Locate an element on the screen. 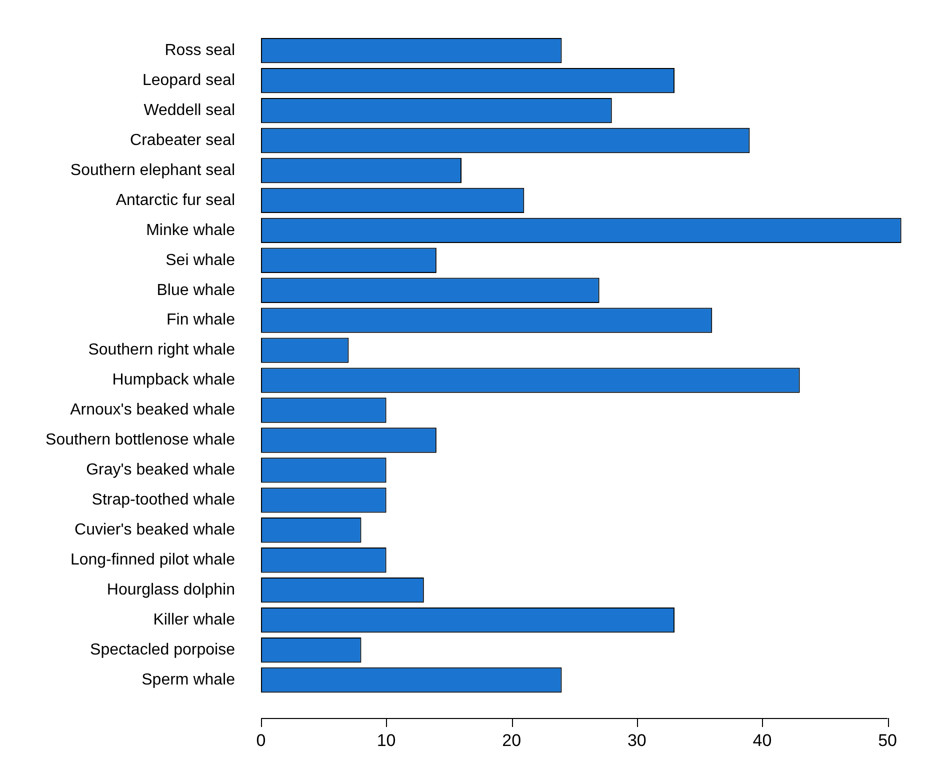 The image size is (933, 762). y-tick-label: Minke whale is located at coordinates (191, 230).